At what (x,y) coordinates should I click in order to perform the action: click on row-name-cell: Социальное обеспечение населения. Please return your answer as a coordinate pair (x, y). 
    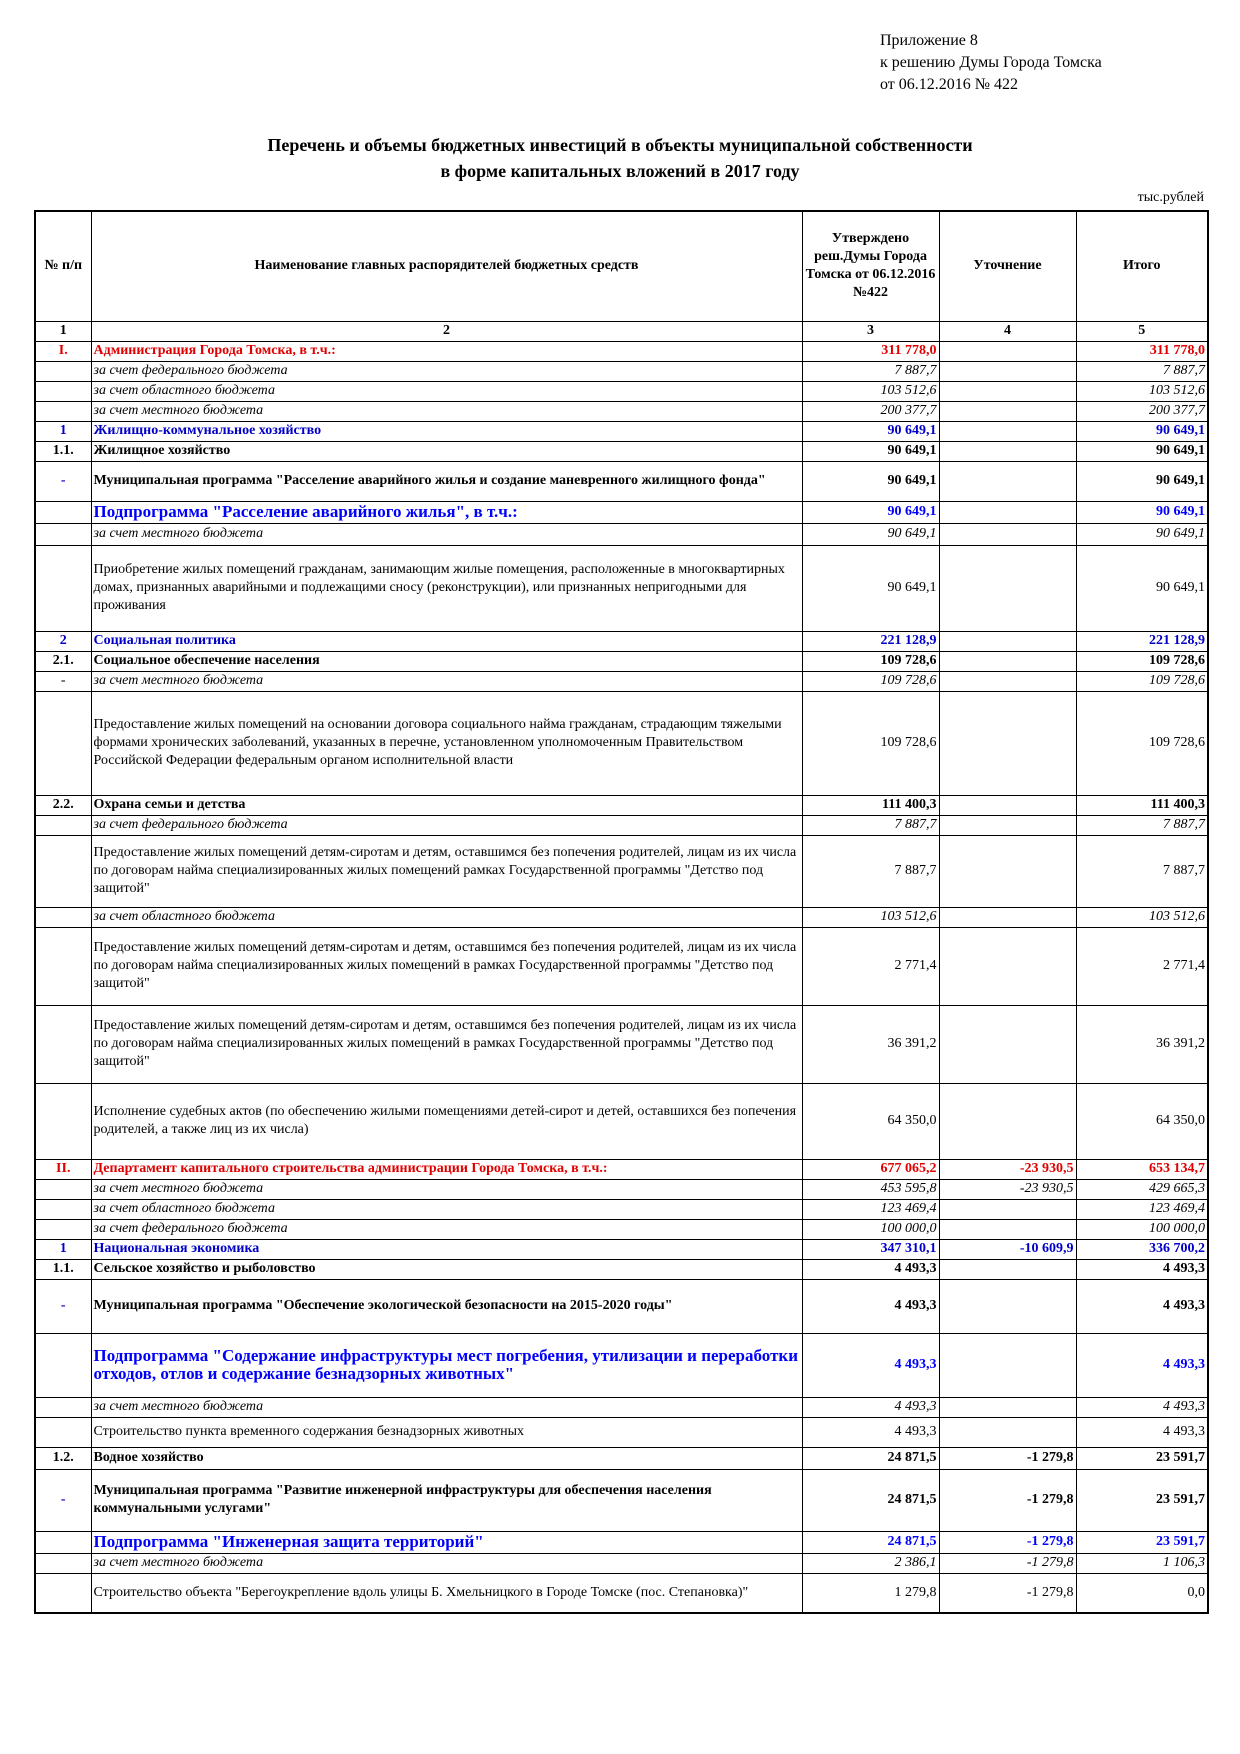
    Looking at the image, I should click on (446, 661).